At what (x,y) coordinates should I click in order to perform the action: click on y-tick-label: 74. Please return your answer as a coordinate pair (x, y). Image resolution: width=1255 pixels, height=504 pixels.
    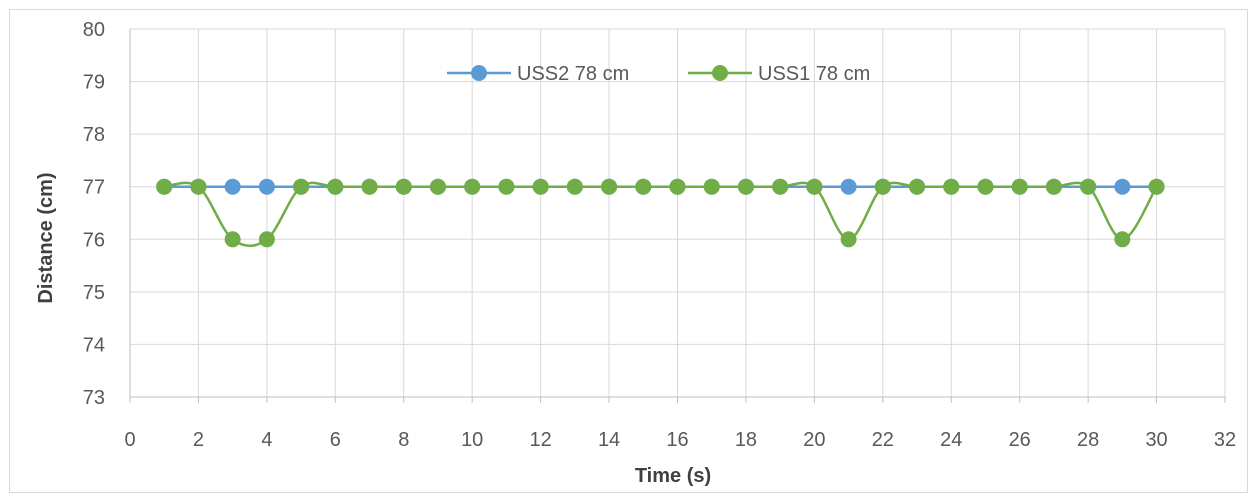
    Looking at the image, I should click on (94, 345).